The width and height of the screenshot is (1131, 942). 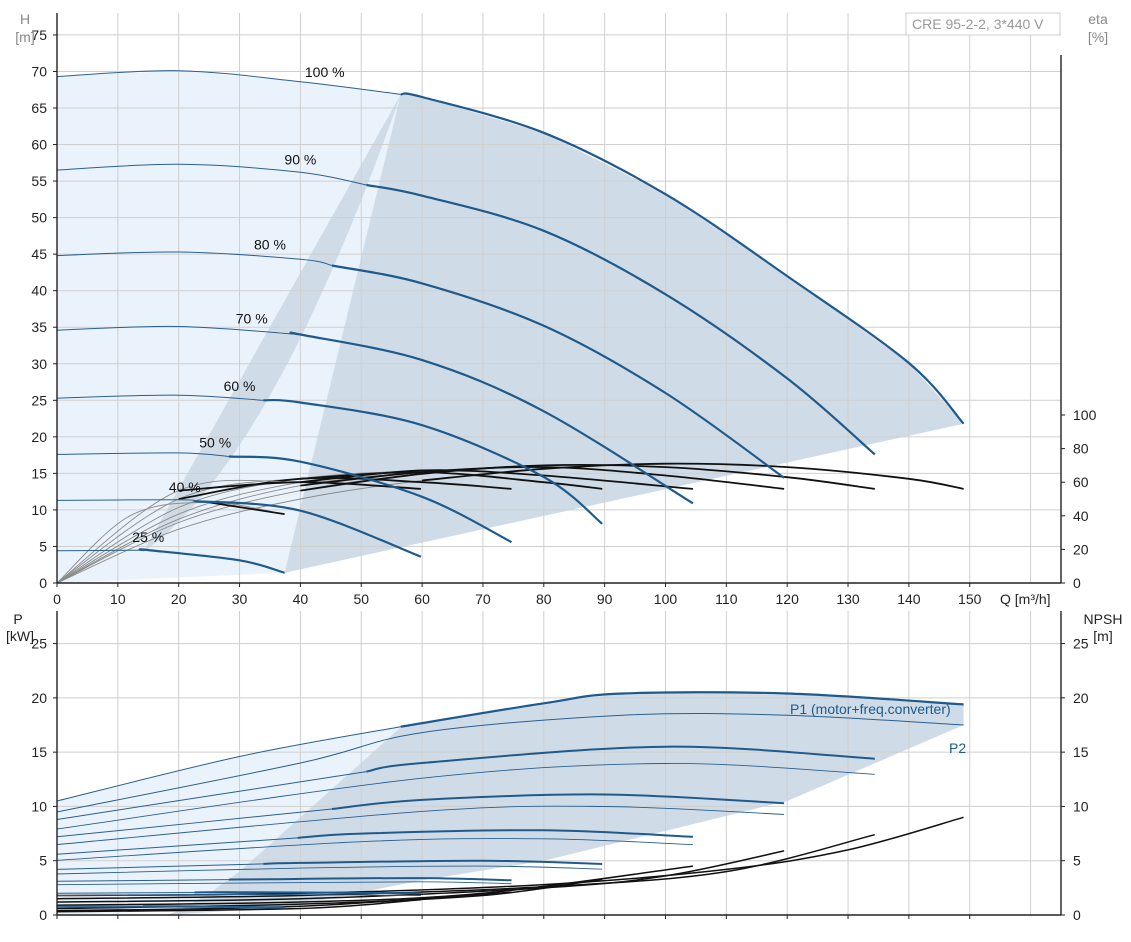 I want to click on speed-label: 60 %, so click(x=240, y=386).